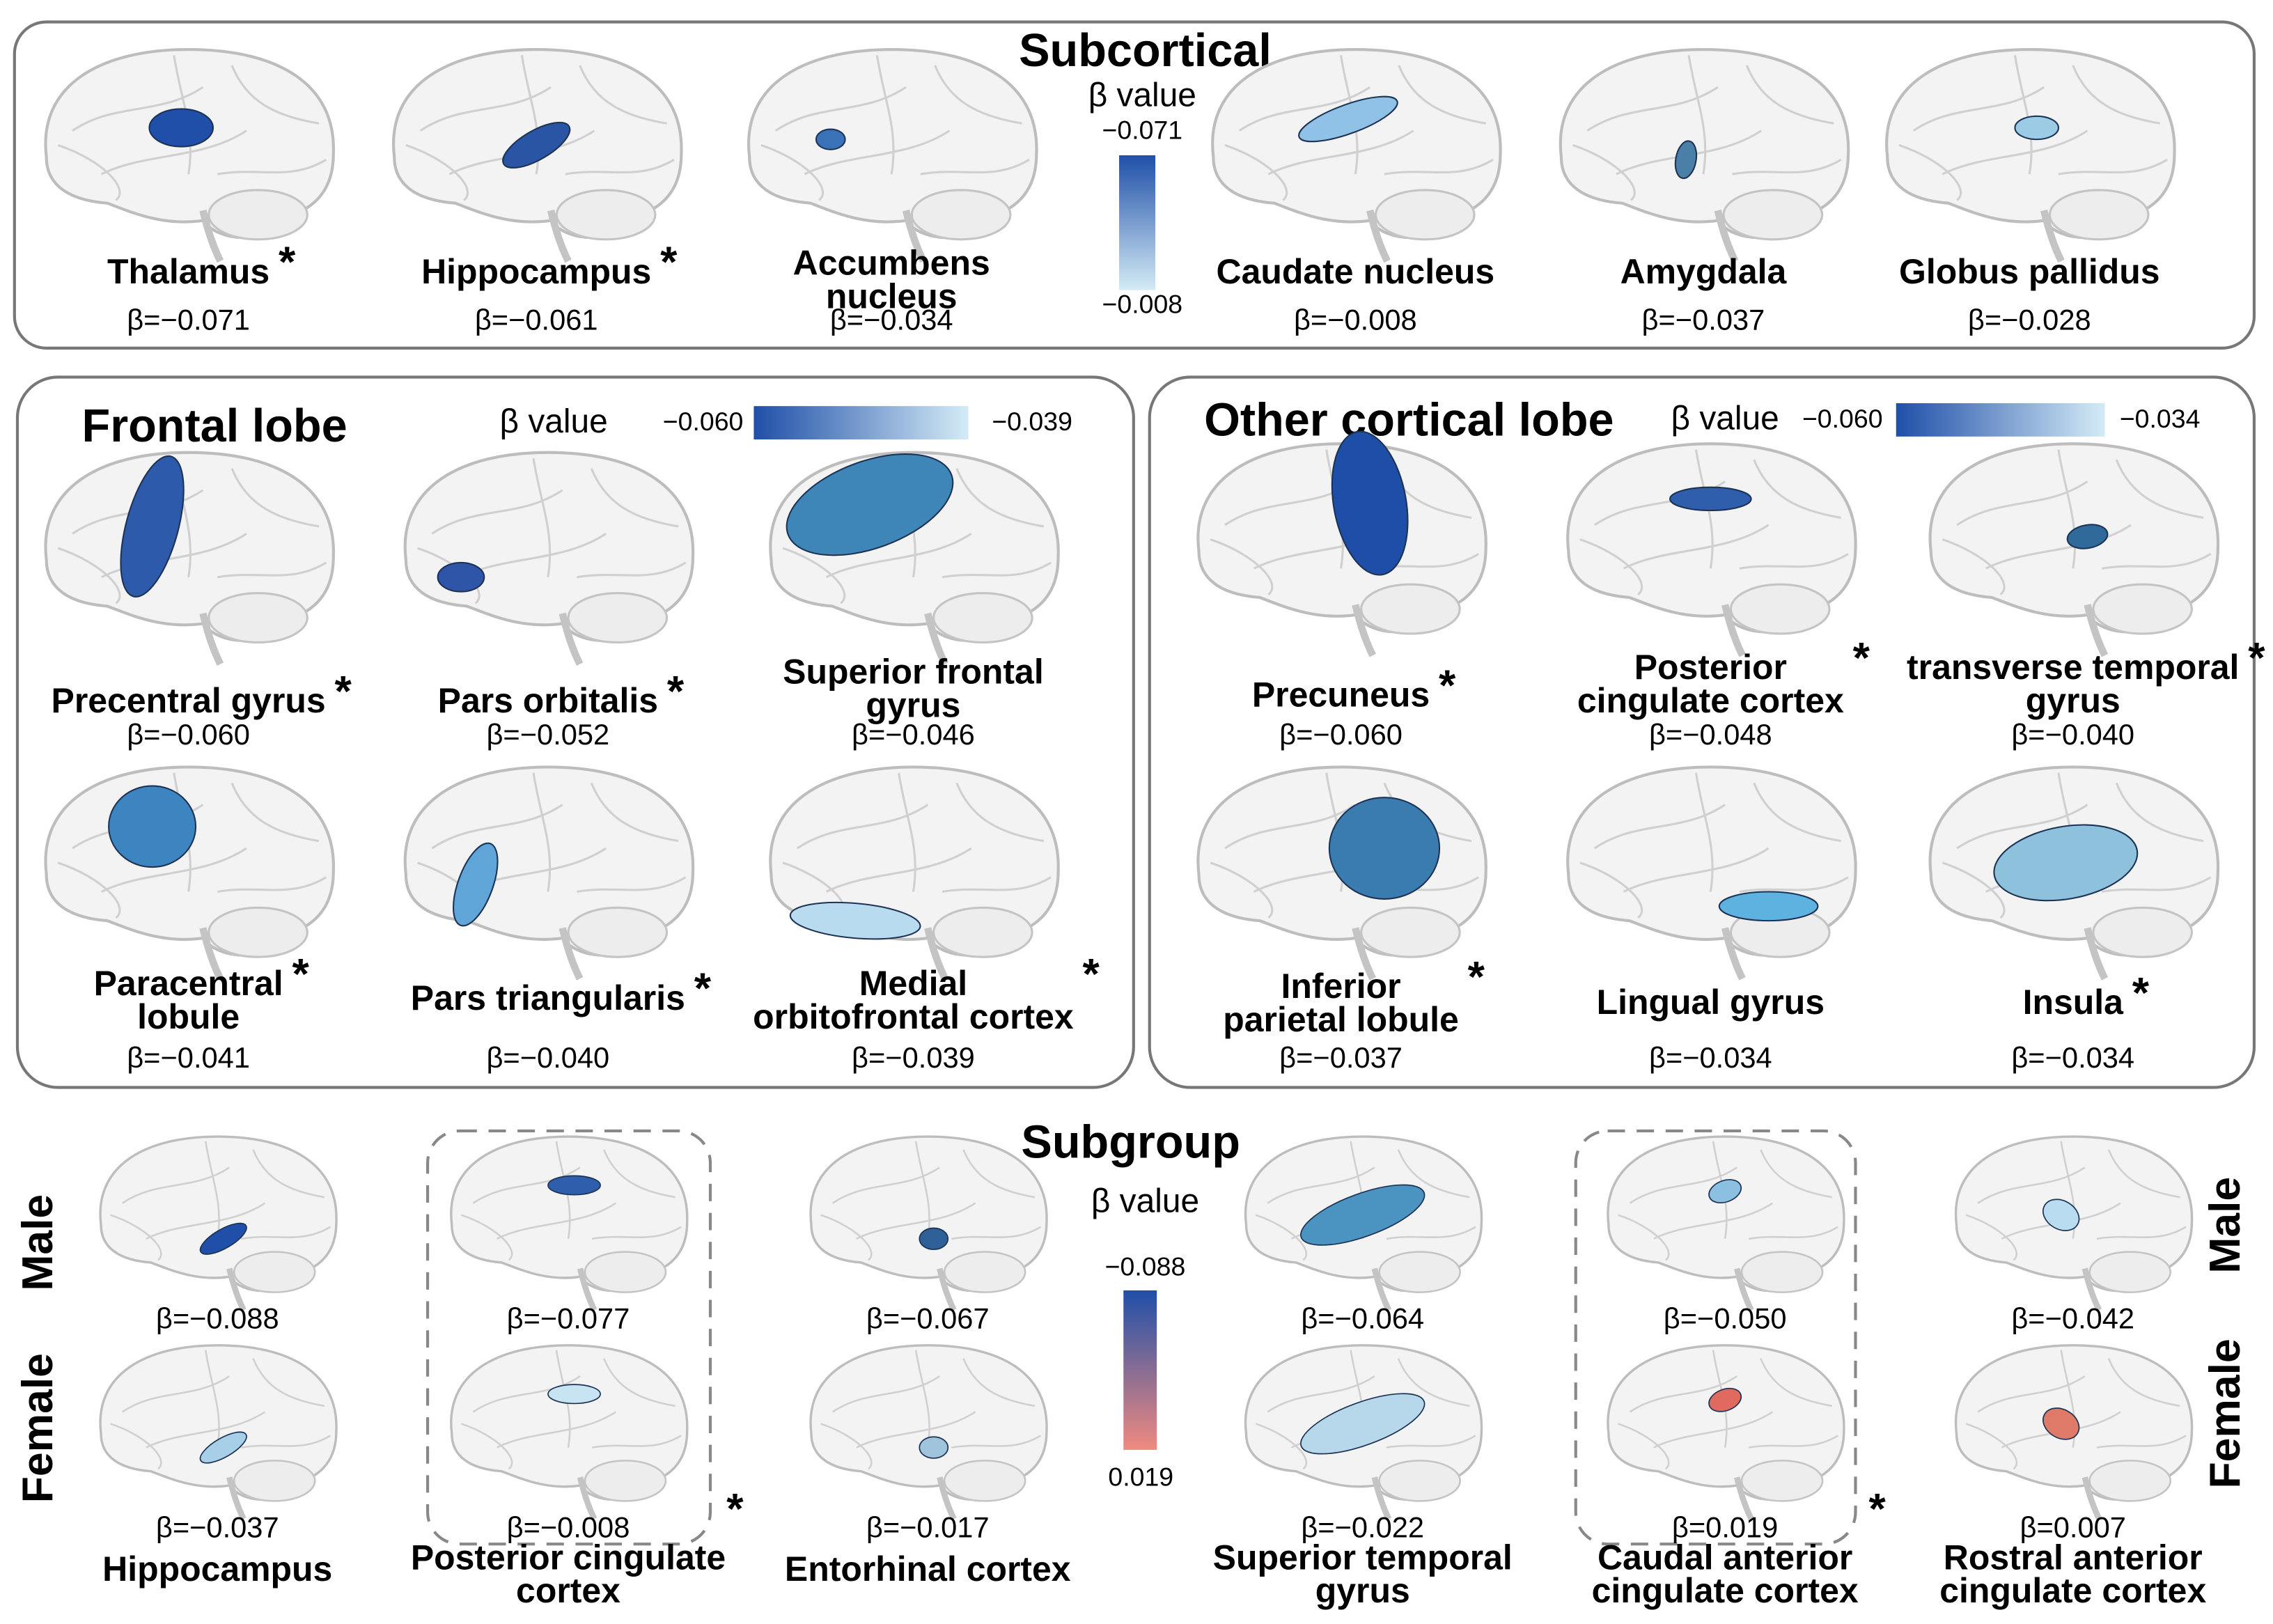 The width and height of the screenshot is (2273, 1624). What do you see at coordinates (569, 1337) in the screenshot?
I see `dashed-box` at bounding box center [569, 1337].